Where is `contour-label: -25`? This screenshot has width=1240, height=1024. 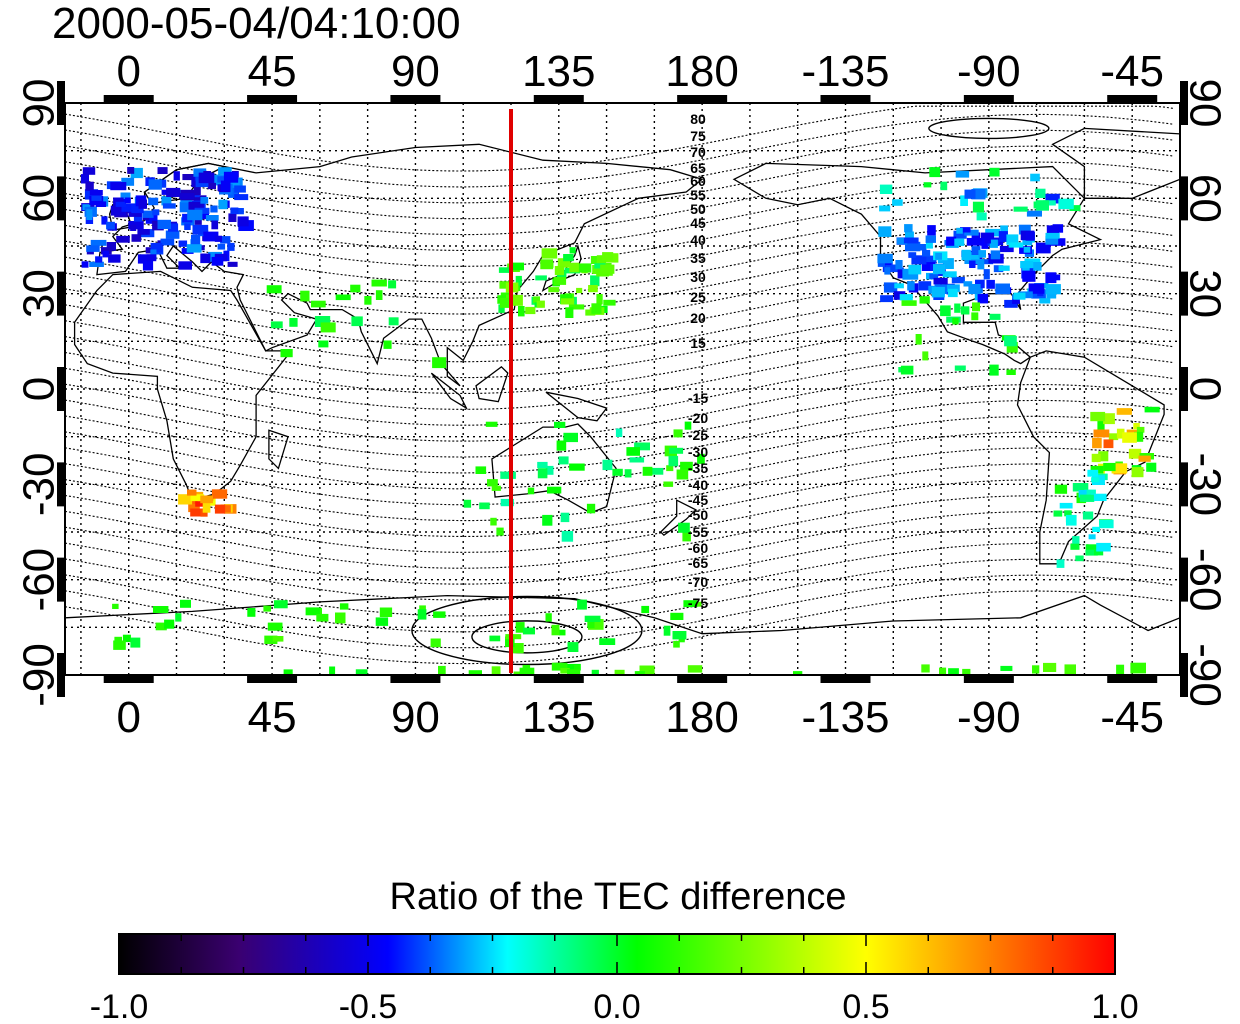
contour-label: -25 is located at coordinates (698, 435).